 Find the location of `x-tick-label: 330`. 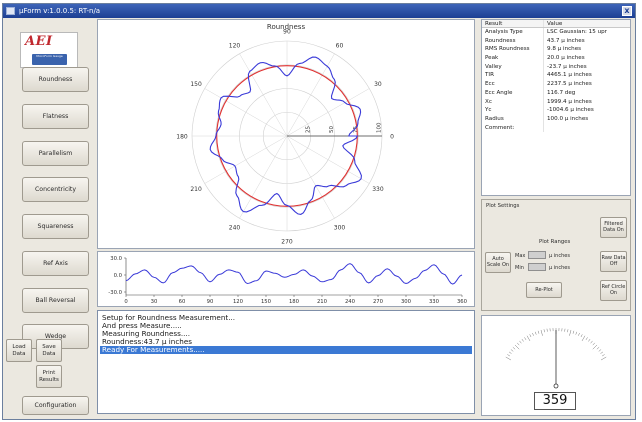

x-tick-label: 330 is located at coordinates (434, 302).